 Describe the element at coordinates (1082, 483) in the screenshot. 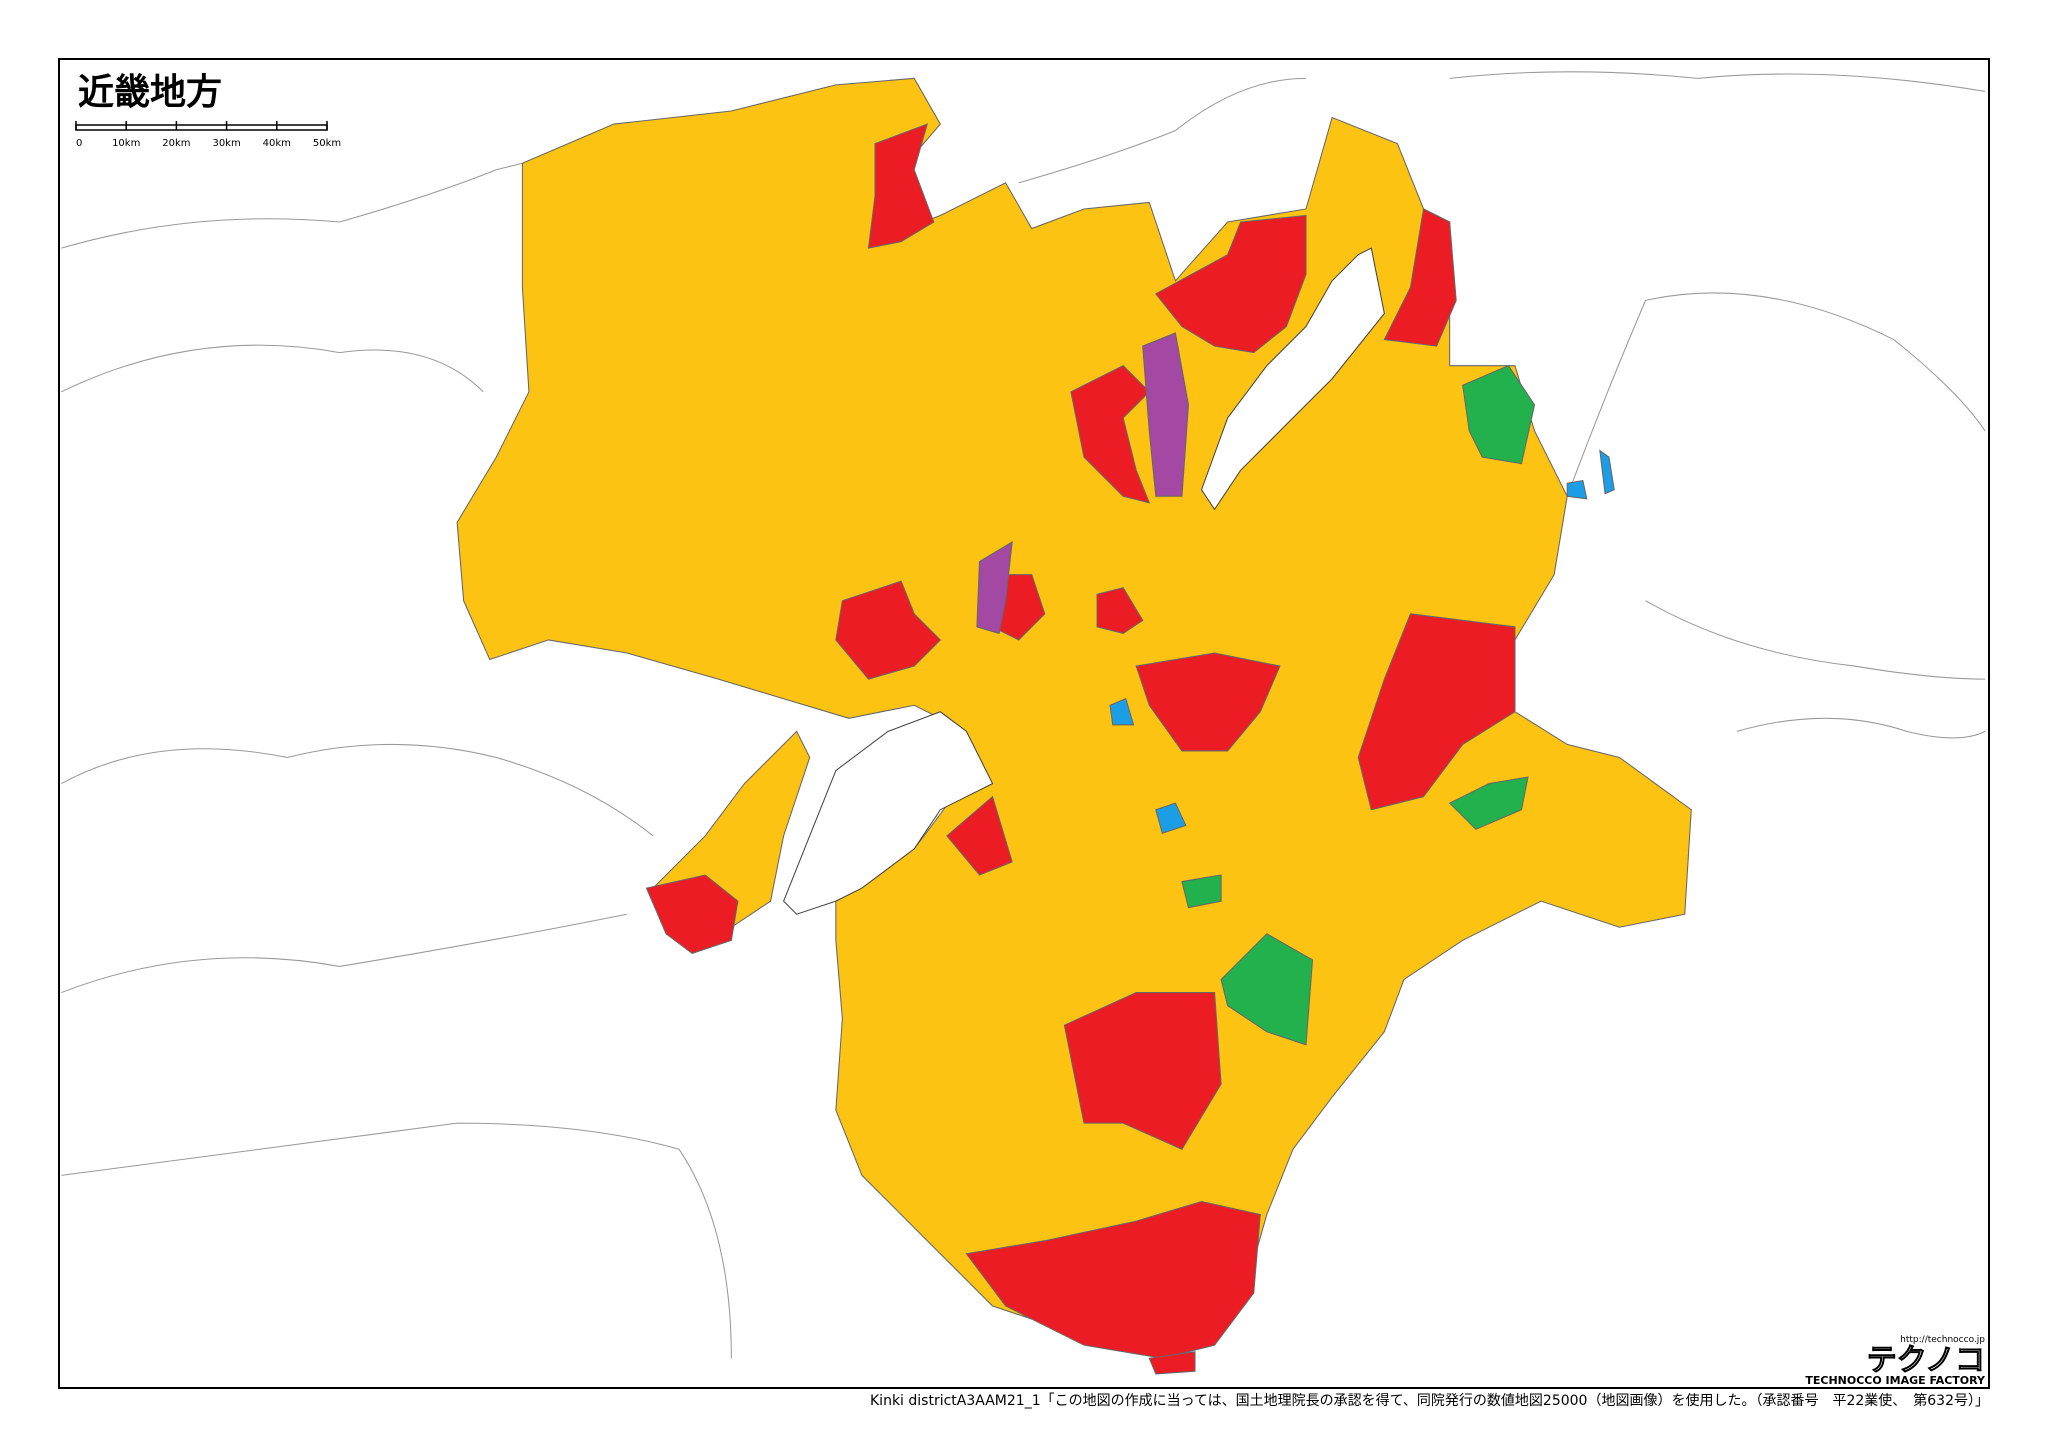

I see `regions-purple` at that location.